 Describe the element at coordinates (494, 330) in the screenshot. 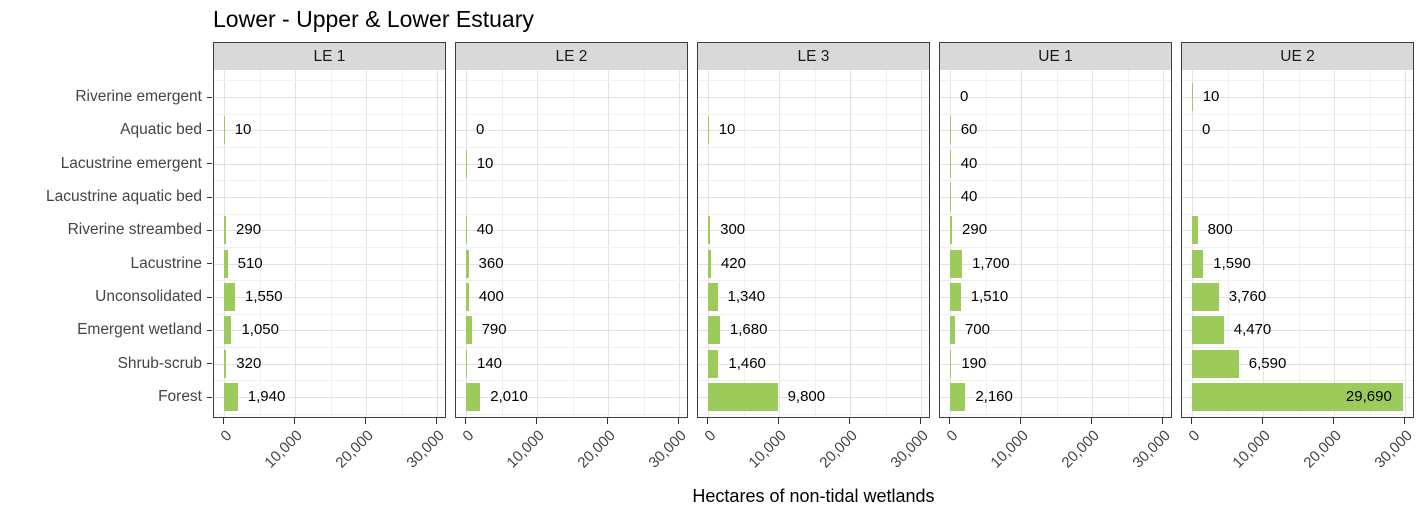

I see `bar-value-label: 790` at that location.